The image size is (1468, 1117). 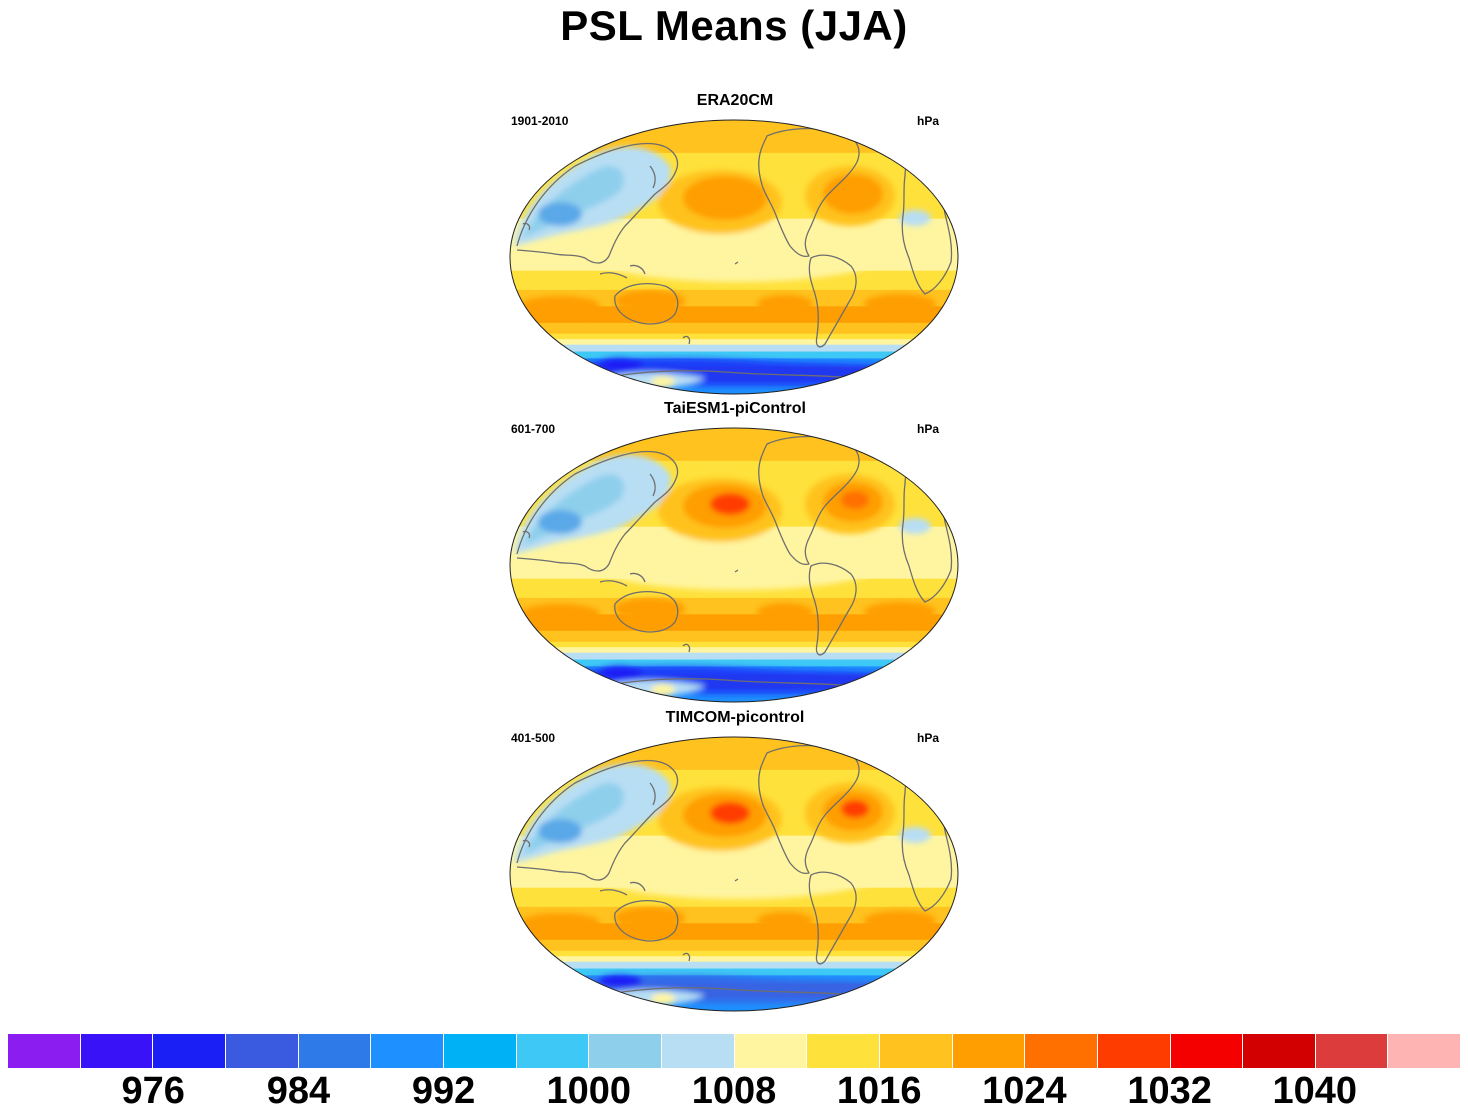 I want to click on pressure-field, so click(x=734, y=257).